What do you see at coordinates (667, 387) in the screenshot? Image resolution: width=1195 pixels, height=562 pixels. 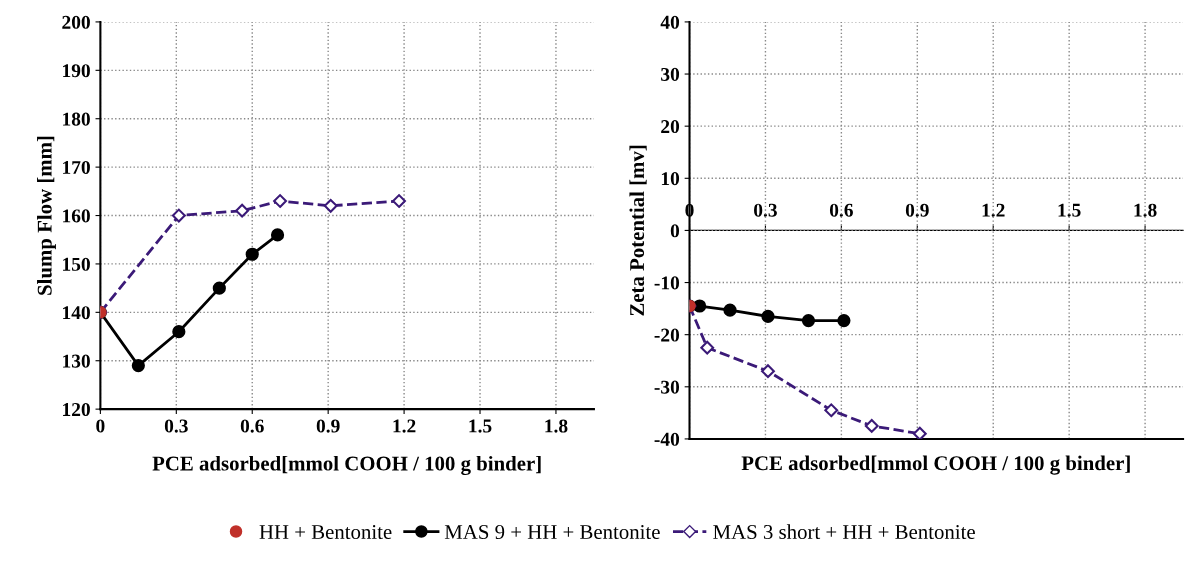 I see `y-tick-label: -30` at bounding box center [667, 387].